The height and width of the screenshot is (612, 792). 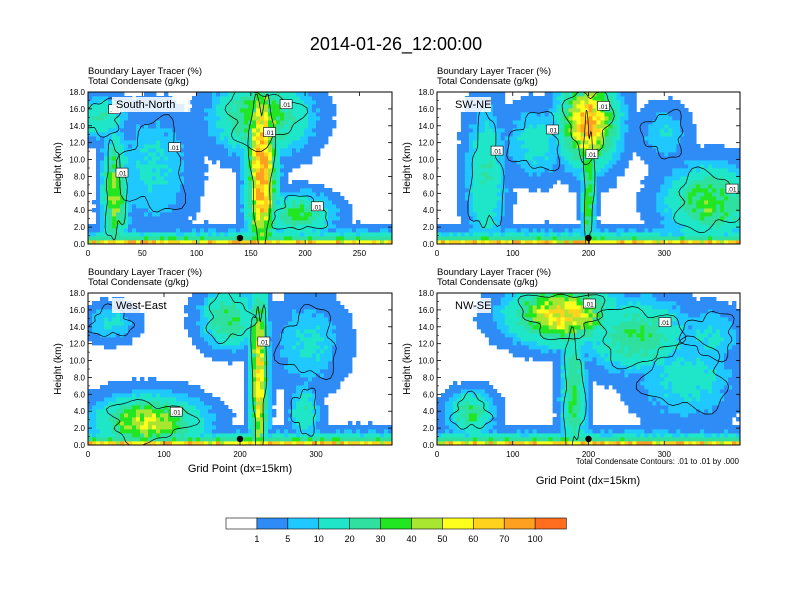 What do you see at coordinates (592, 154) in the screenshot?
I see `contour-label-box` at bounding box center [592, 154].